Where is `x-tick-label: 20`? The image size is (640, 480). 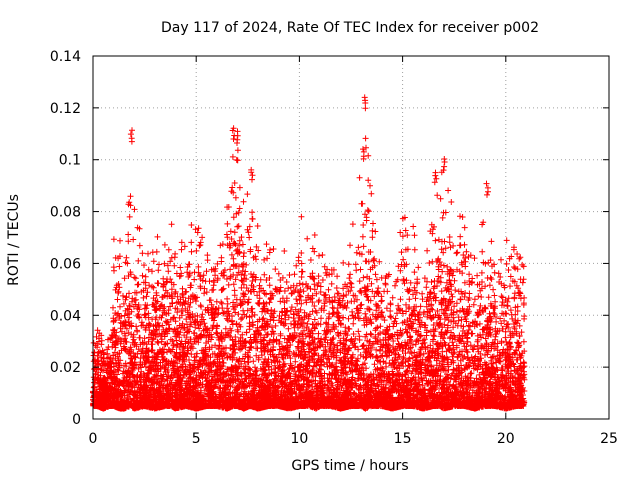
x-tick-label: 20 is located at coordinates (506, 439).